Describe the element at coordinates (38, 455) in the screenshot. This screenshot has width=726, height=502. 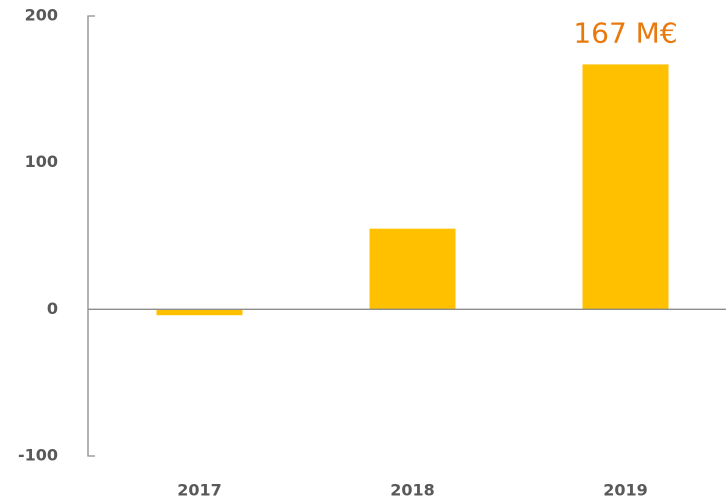
I see `y-tick-label: -100` at that location.